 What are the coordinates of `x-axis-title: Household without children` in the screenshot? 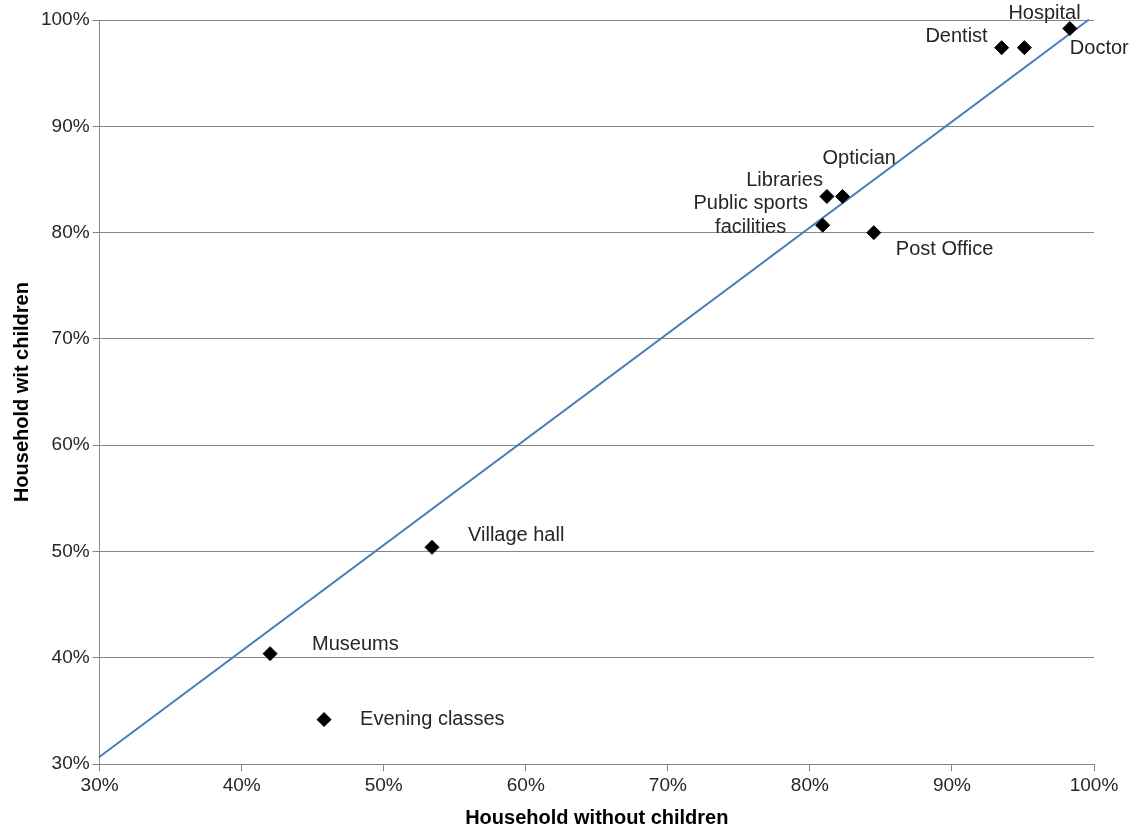 It's located at (597, 816).